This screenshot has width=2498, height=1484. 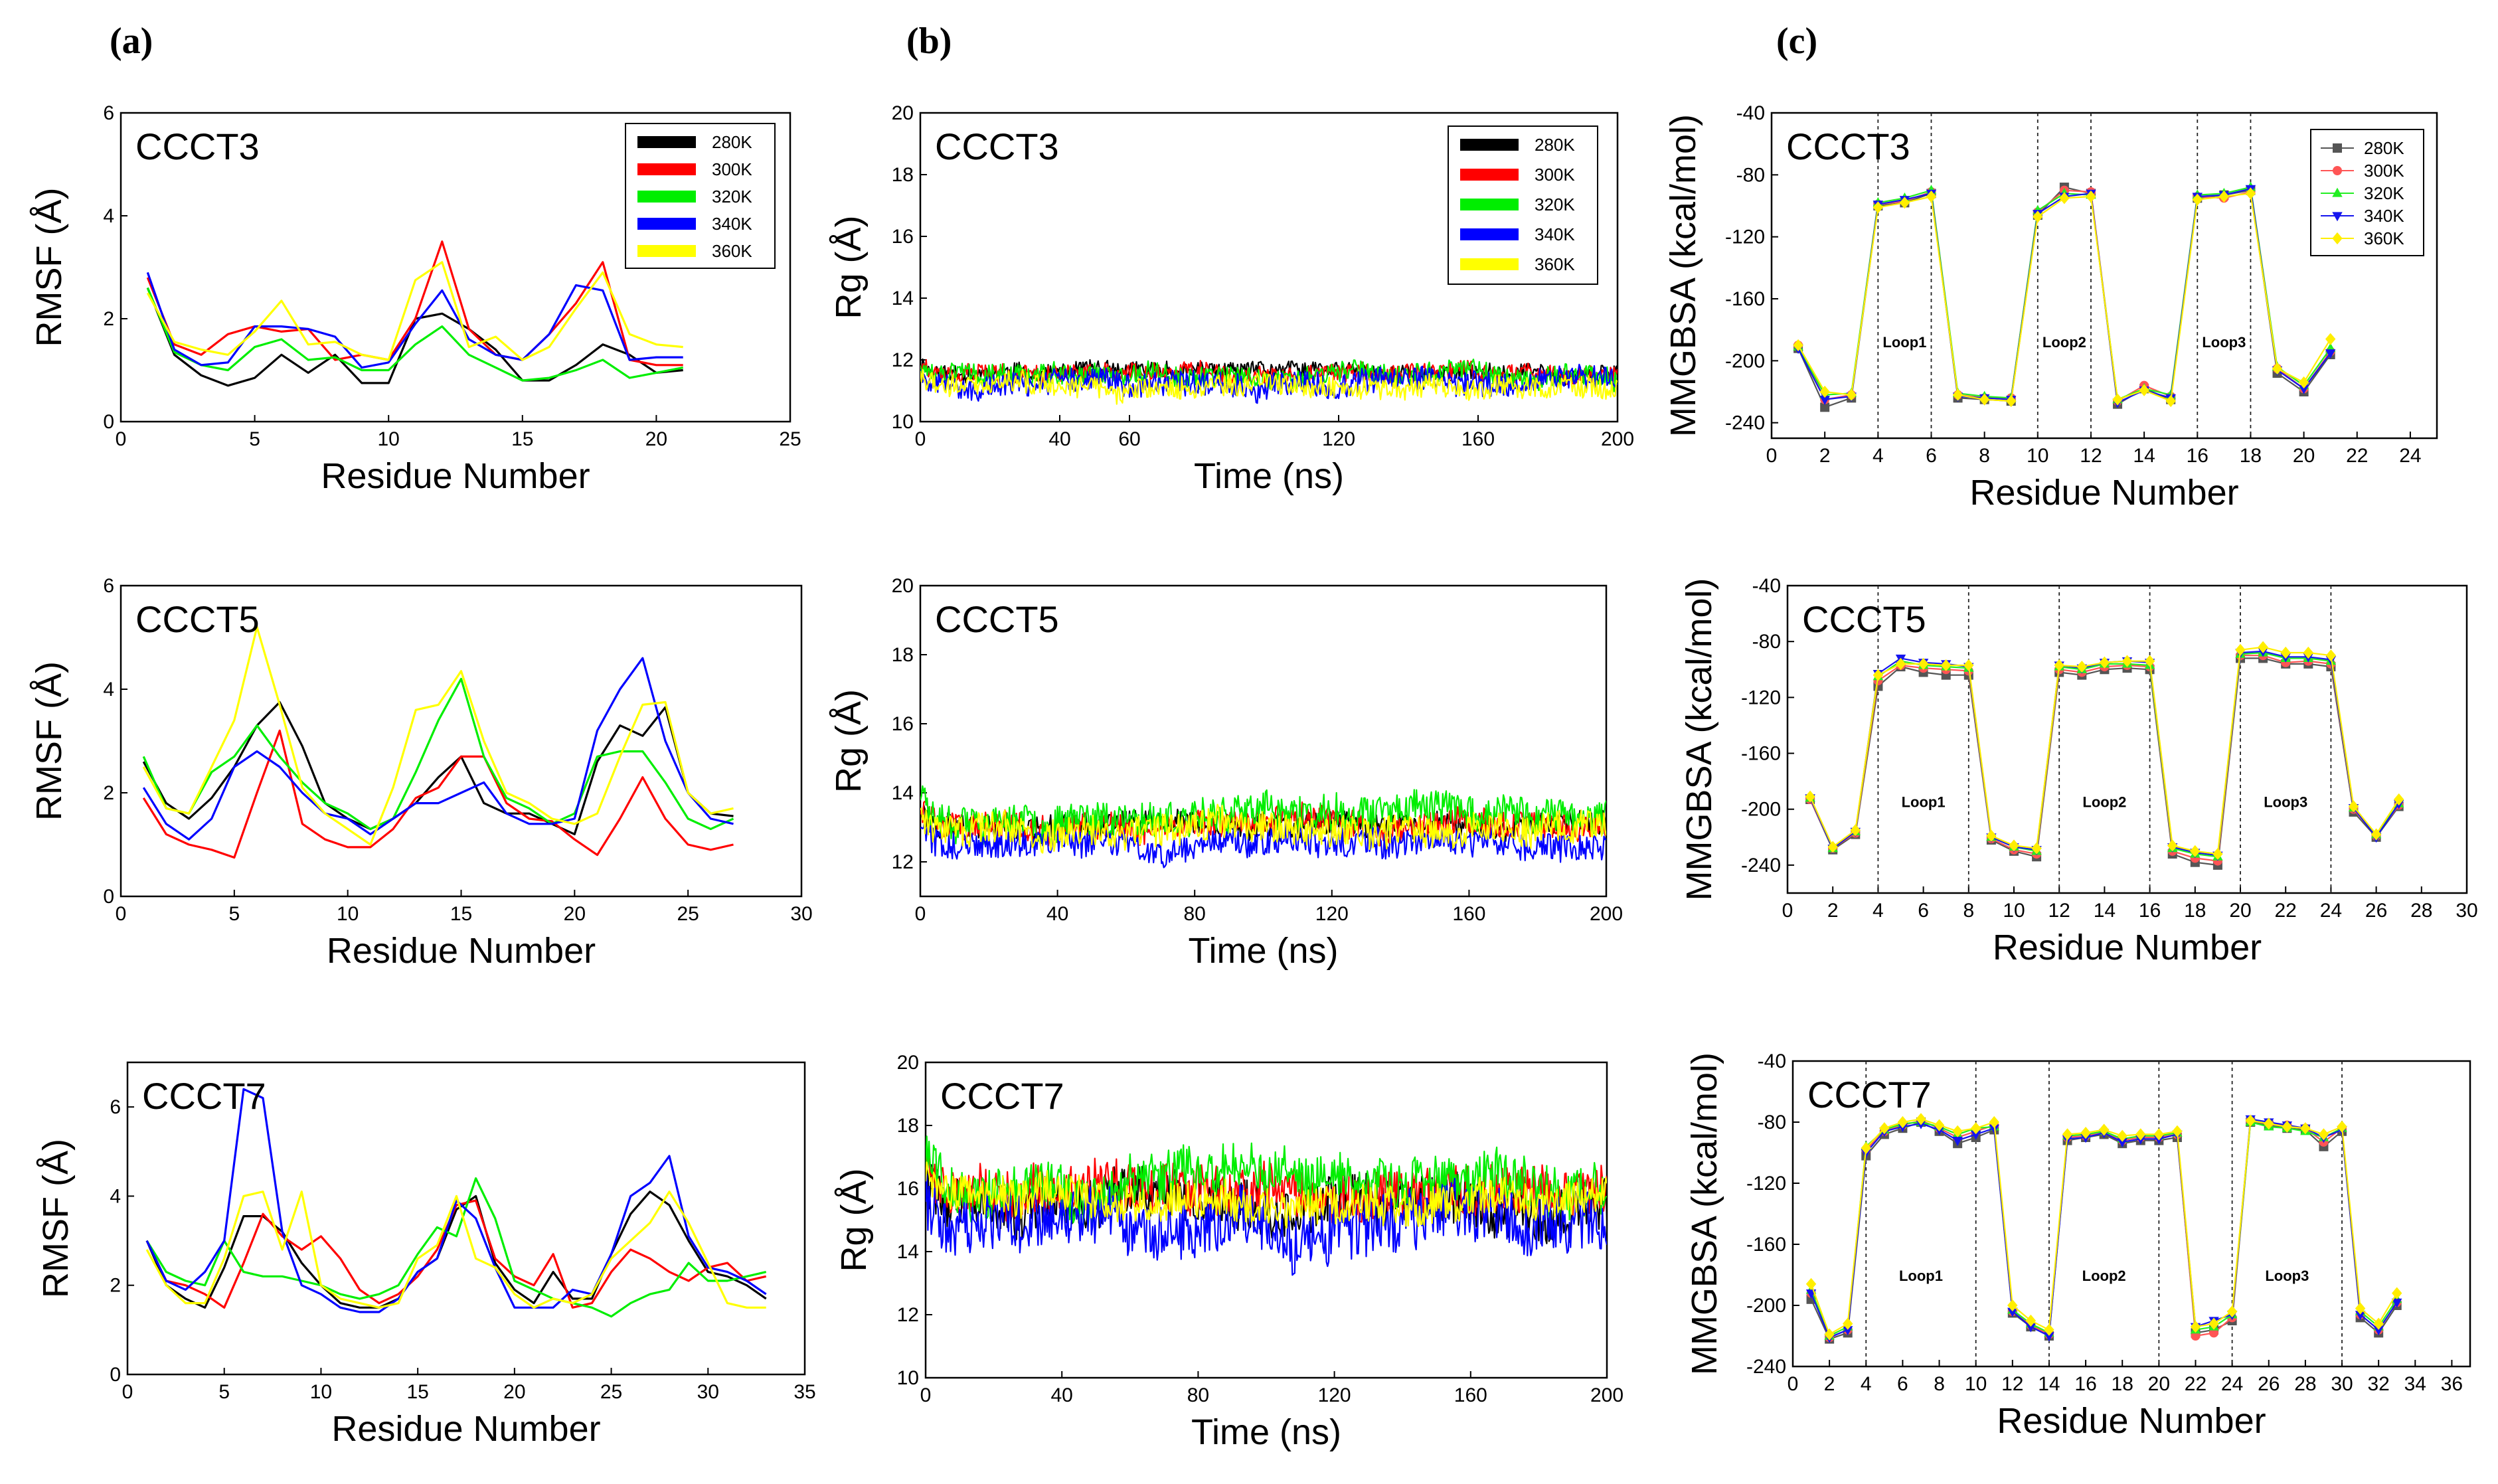 I want to click on x-tick-label: 200, so click(x=1606, y=914).